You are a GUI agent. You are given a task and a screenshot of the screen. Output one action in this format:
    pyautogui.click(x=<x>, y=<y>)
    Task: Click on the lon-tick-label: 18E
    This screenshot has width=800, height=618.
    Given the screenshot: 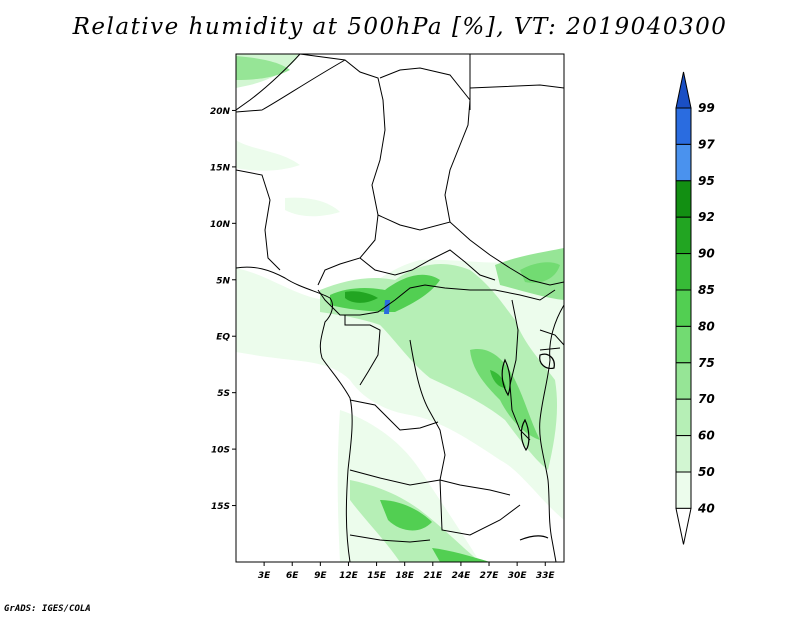 What is the action you would take?
    pyautogui.click(x=405, y=576)
    